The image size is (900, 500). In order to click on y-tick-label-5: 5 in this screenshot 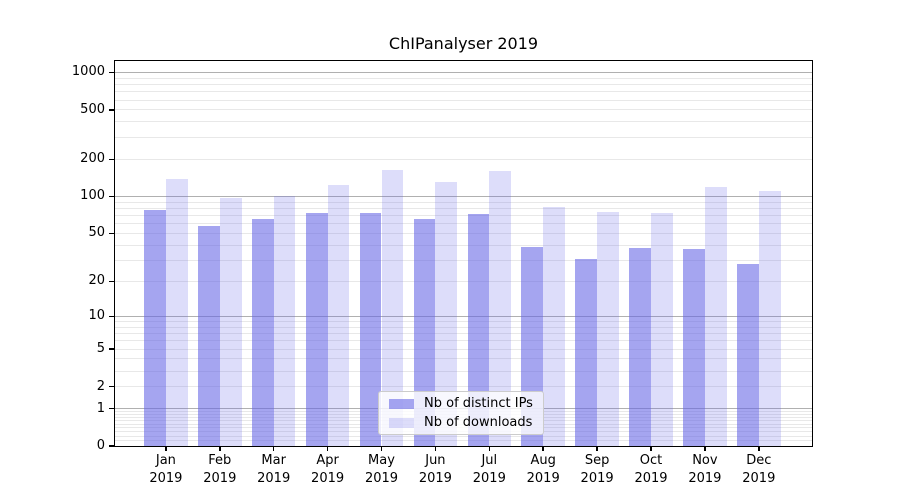, I will do `click(100, 349)`.